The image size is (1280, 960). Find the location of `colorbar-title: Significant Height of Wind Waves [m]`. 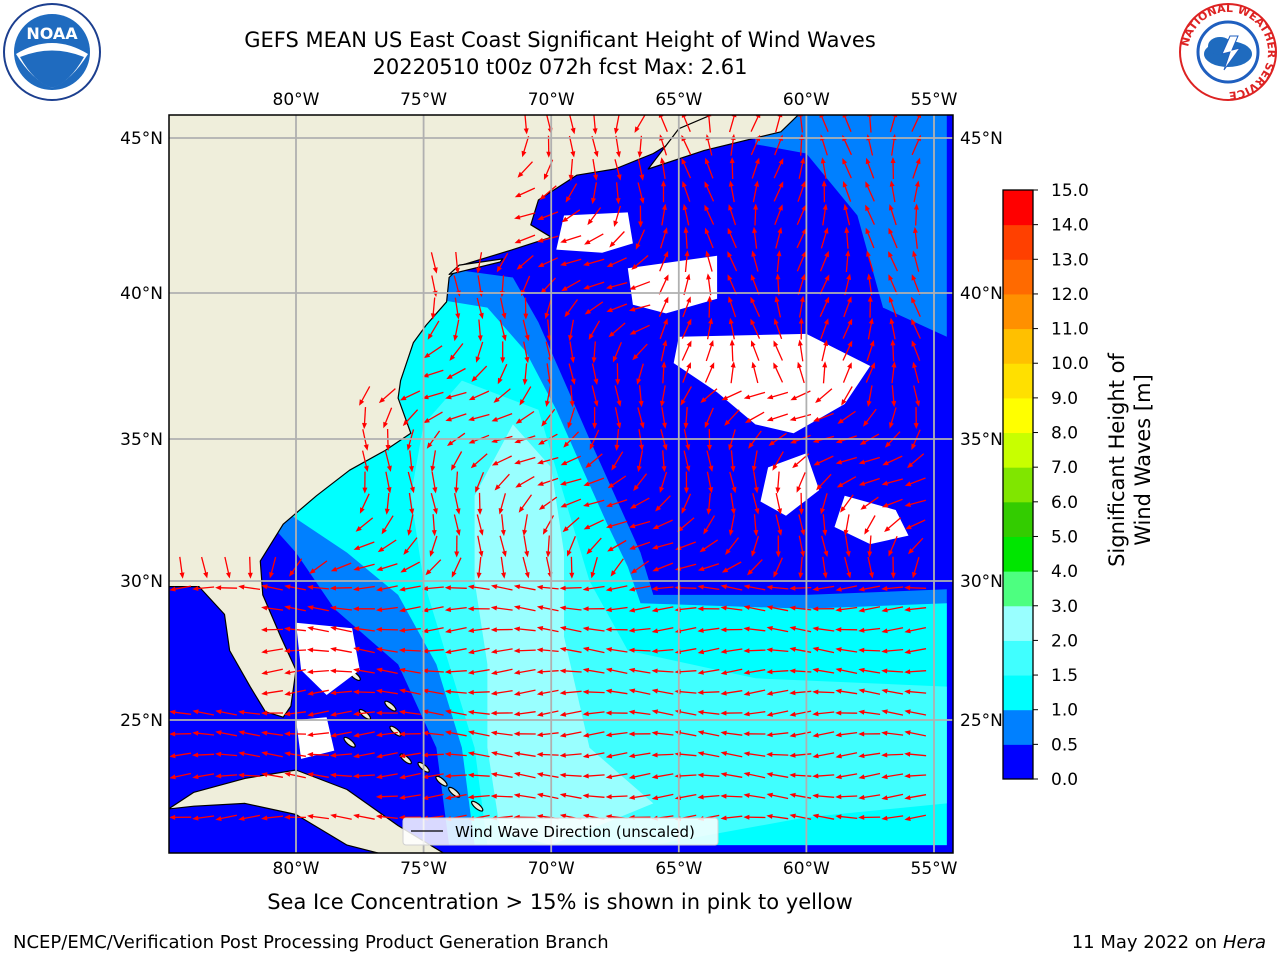

colorbar-title: Significant Height of Wind Waves [m] is located at coordinates (1130, 460).